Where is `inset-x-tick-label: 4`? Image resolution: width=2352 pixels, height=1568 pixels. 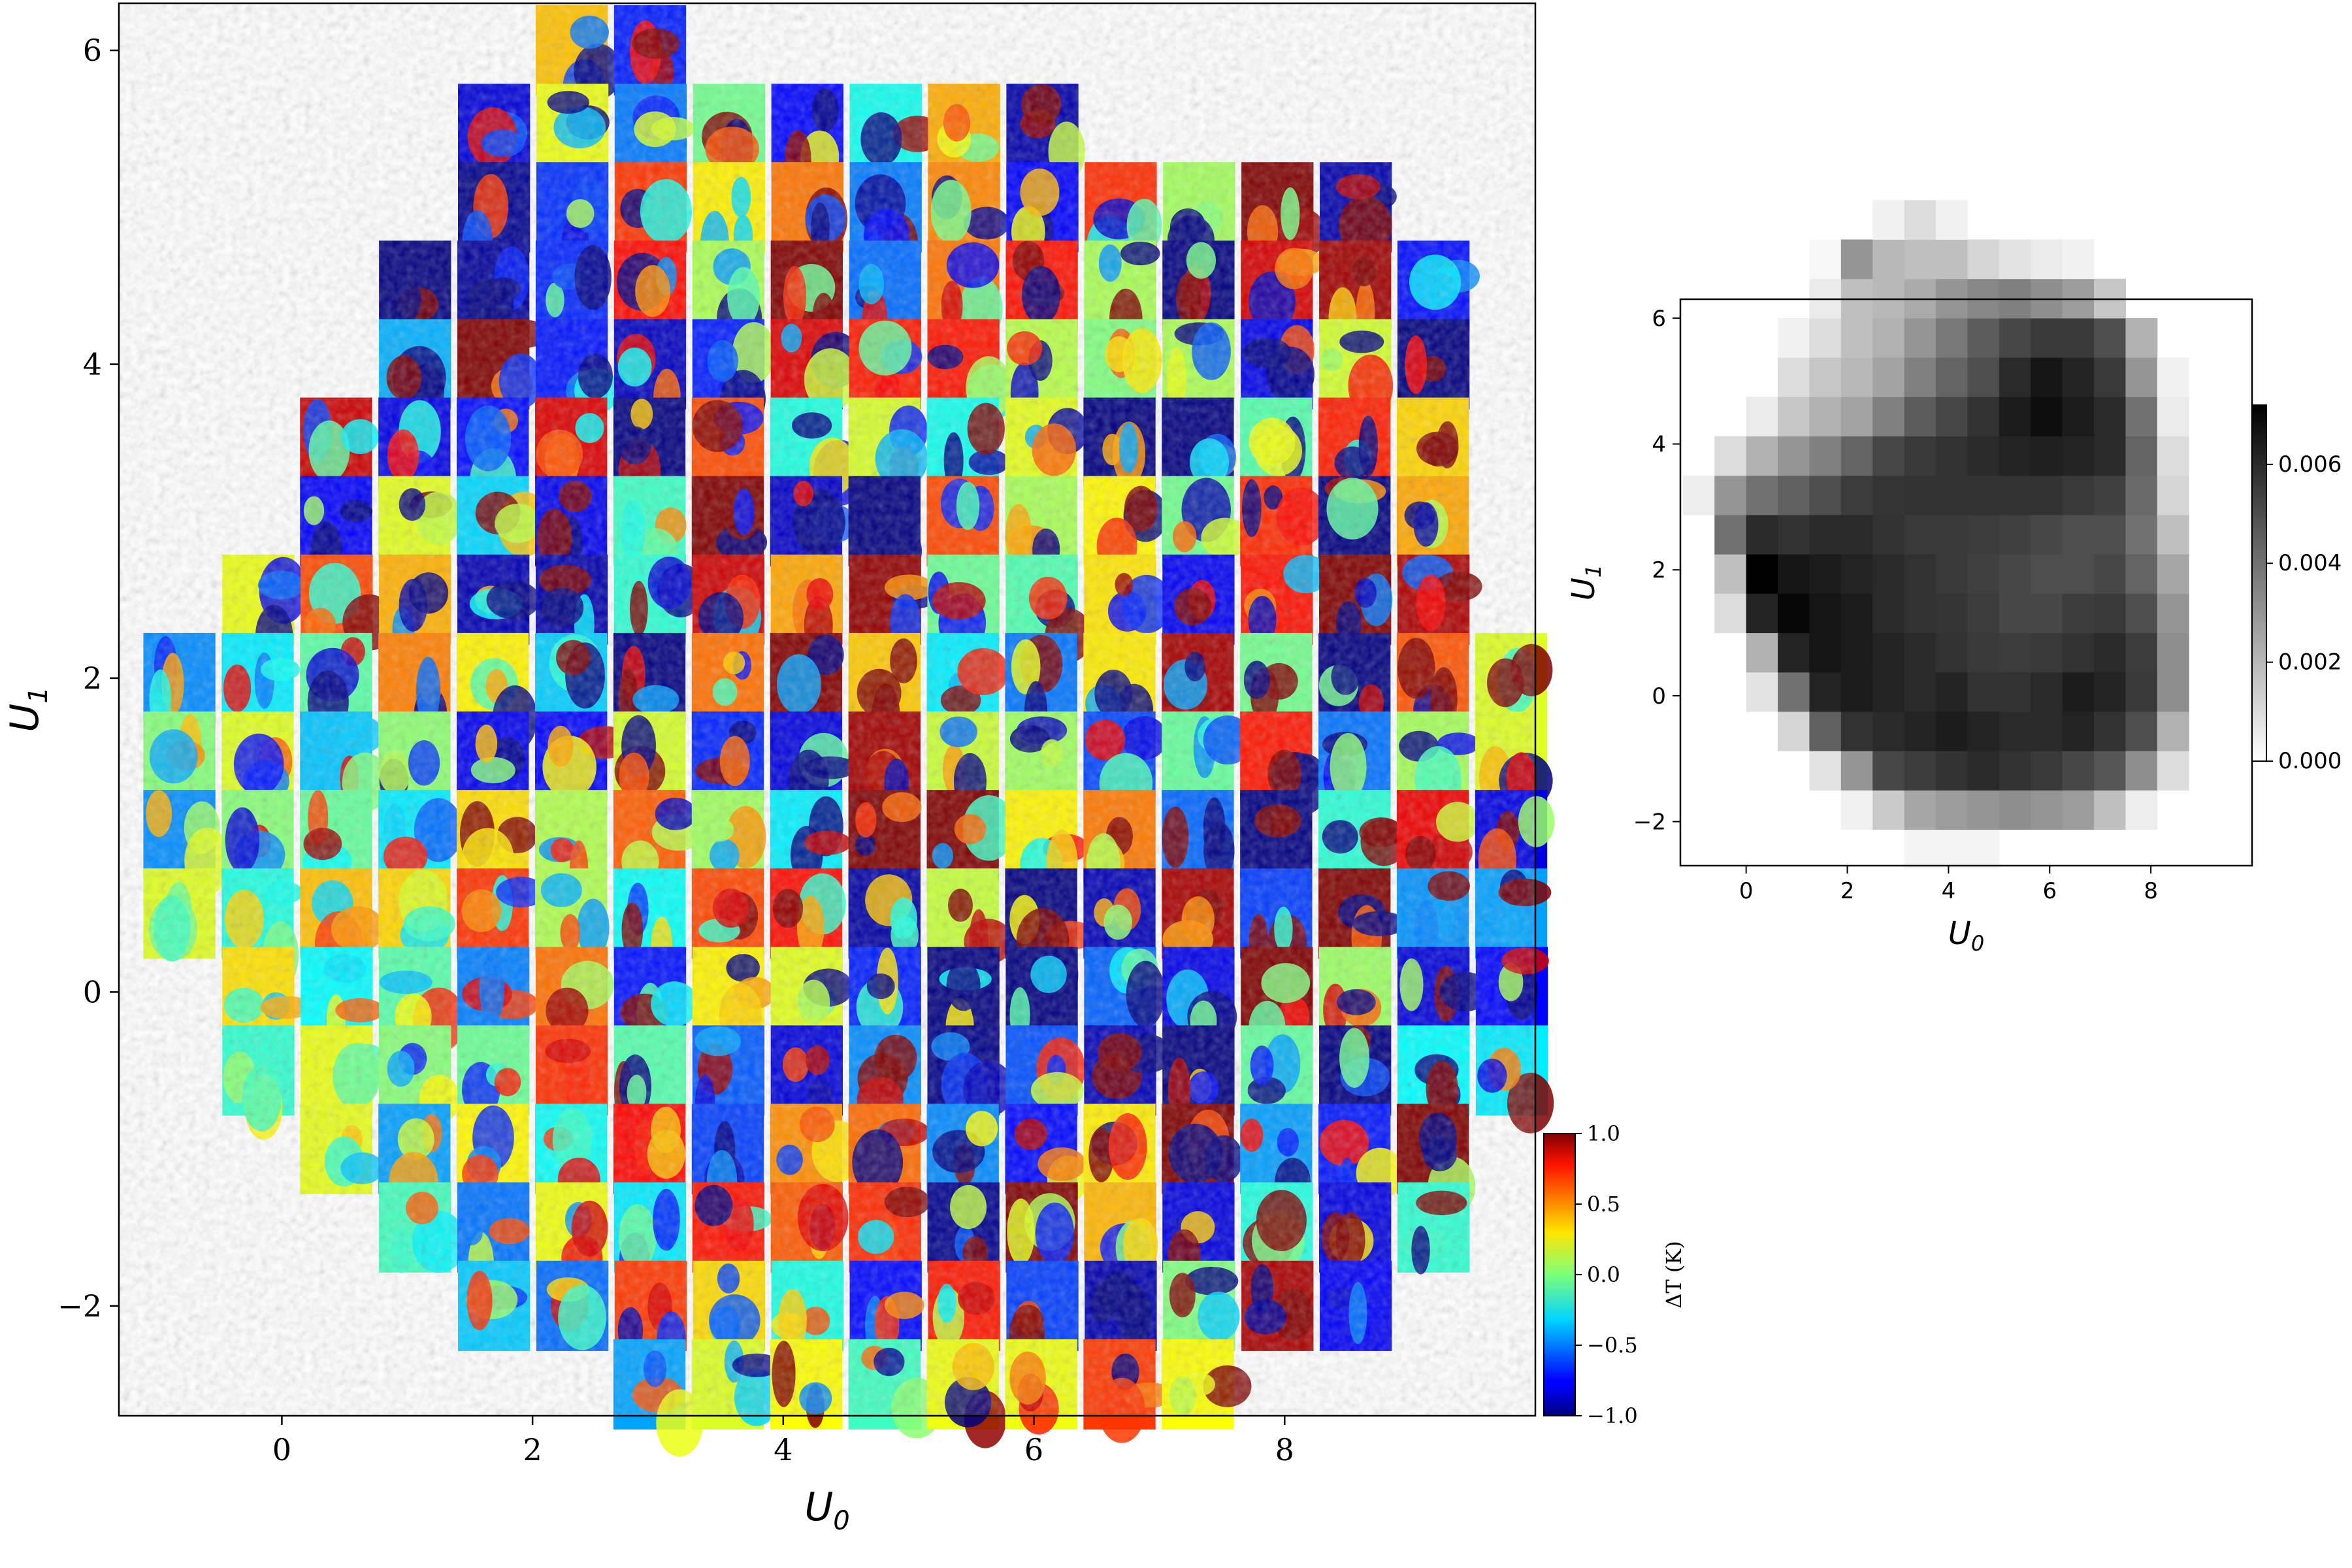 inset-x-tick-label: 4 is located at coordinates (1949, 891).